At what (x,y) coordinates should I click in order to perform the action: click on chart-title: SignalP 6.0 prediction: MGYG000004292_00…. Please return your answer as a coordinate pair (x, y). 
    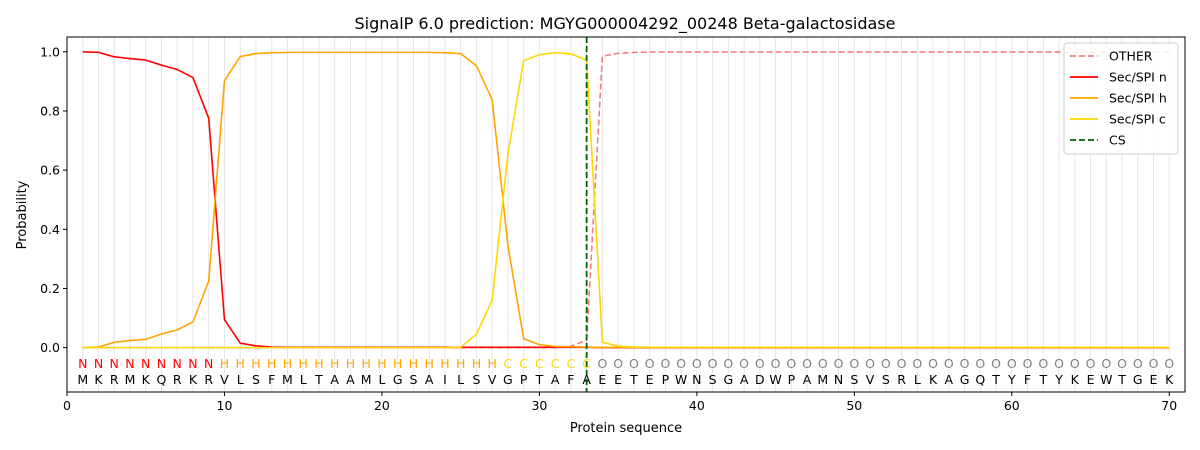
    Looking at the image, I should click on (624, 24).